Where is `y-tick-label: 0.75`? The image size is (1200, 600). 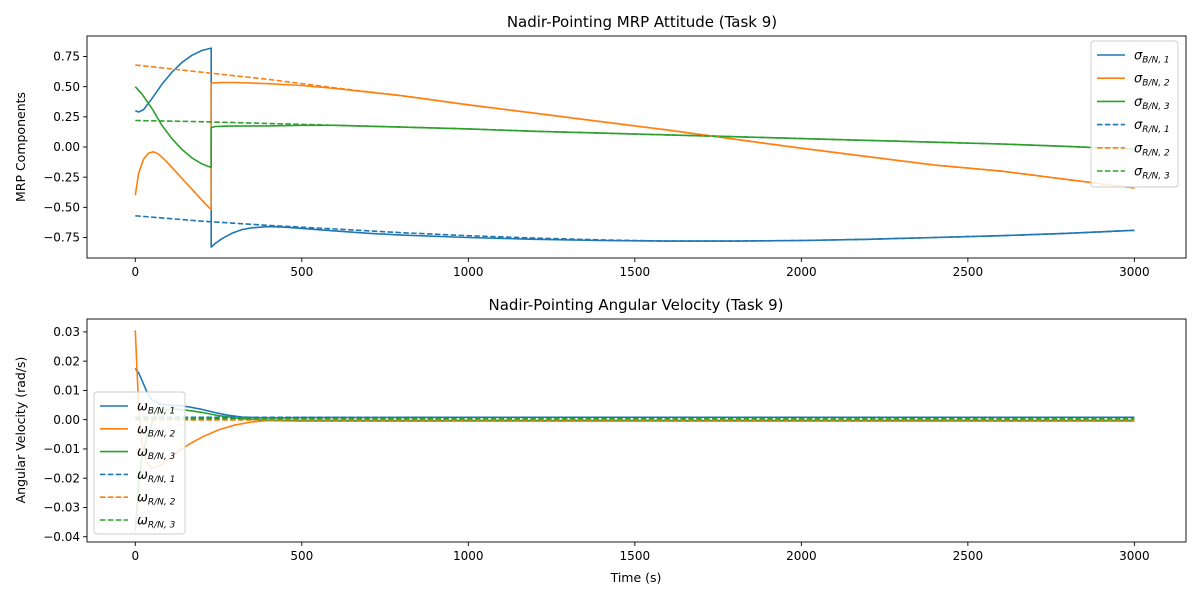 y-tick-label: 0.75 is located at coordinates (66, 57).